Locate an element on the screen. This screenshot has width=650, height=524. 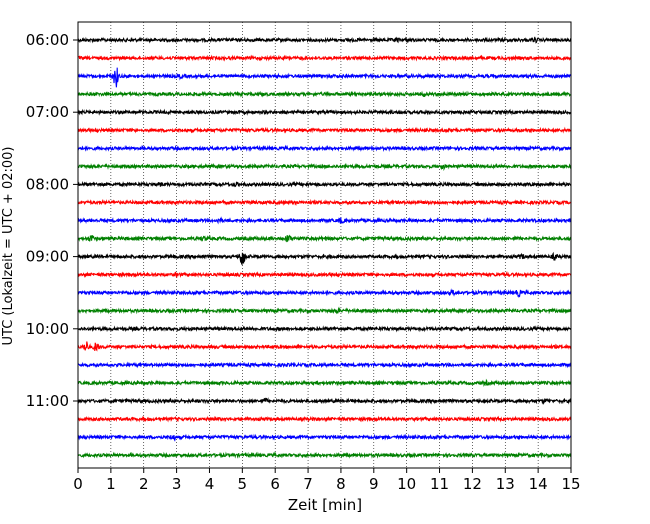
x-tick-label: 11 is located at coordinates (439, 484).